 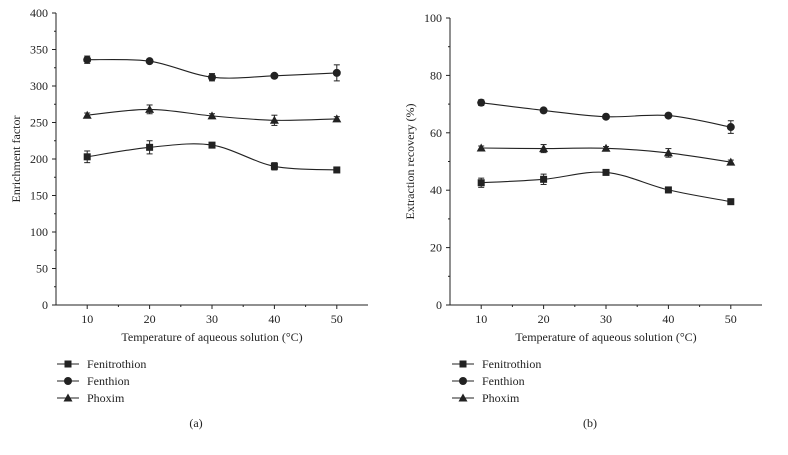 I want to click on y-tick-label: 250, so click(x=39, y=123).